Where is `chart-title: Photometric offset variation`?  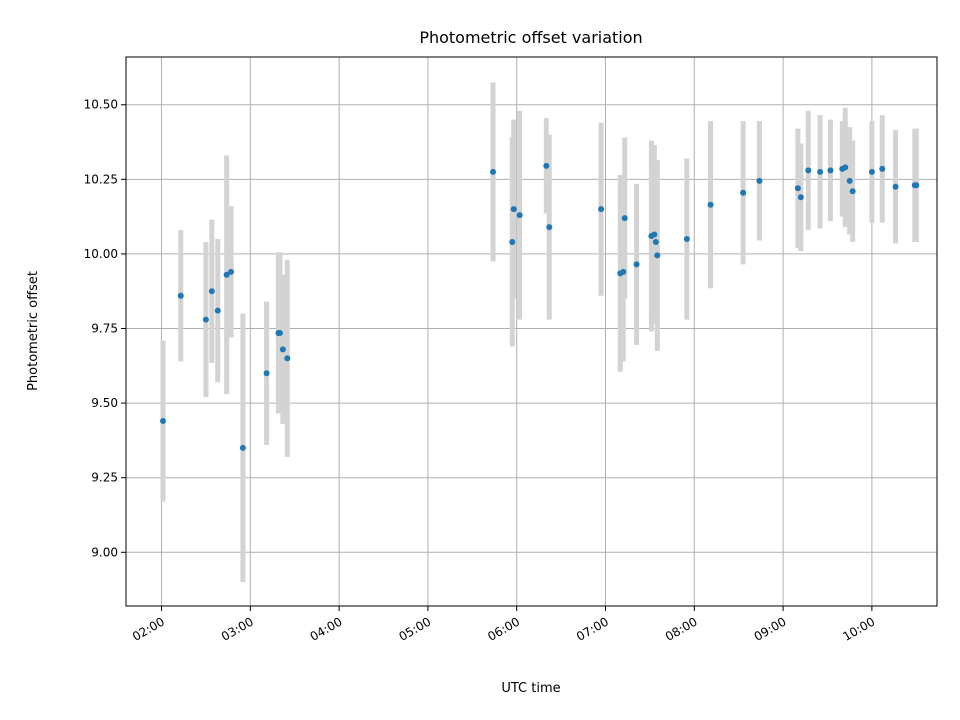 chart-title: Photometric offset variation is located at coordinates (530, 37).